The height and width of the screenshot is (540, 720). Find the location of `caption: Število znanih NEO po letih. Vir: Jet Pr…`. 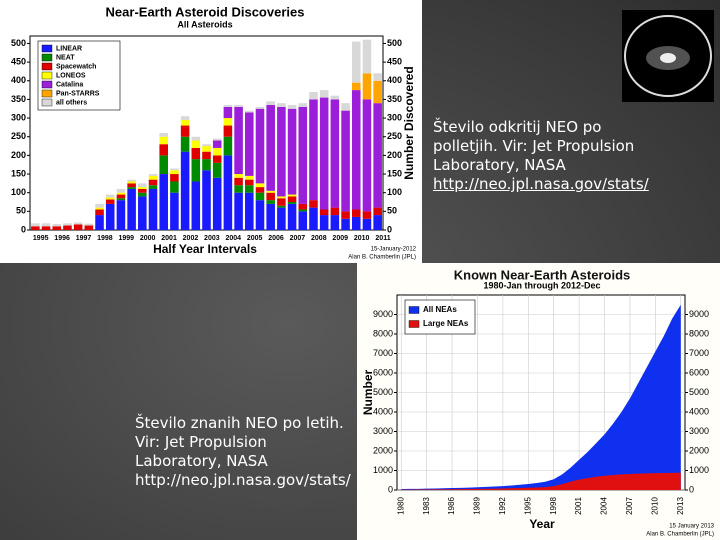

caption: Število znanih NEO po letih. Vir: Jet Pr… is located at coordinates (245, 452).